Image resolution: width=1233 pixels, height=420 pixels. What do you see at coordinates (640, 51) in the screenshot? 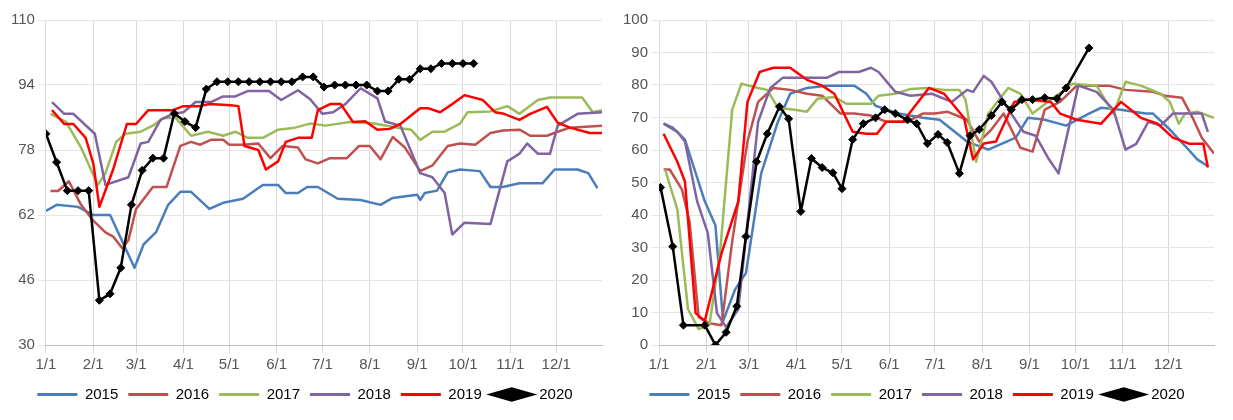
I see `y-tick-label: 90` at bounding box center [640, 51].